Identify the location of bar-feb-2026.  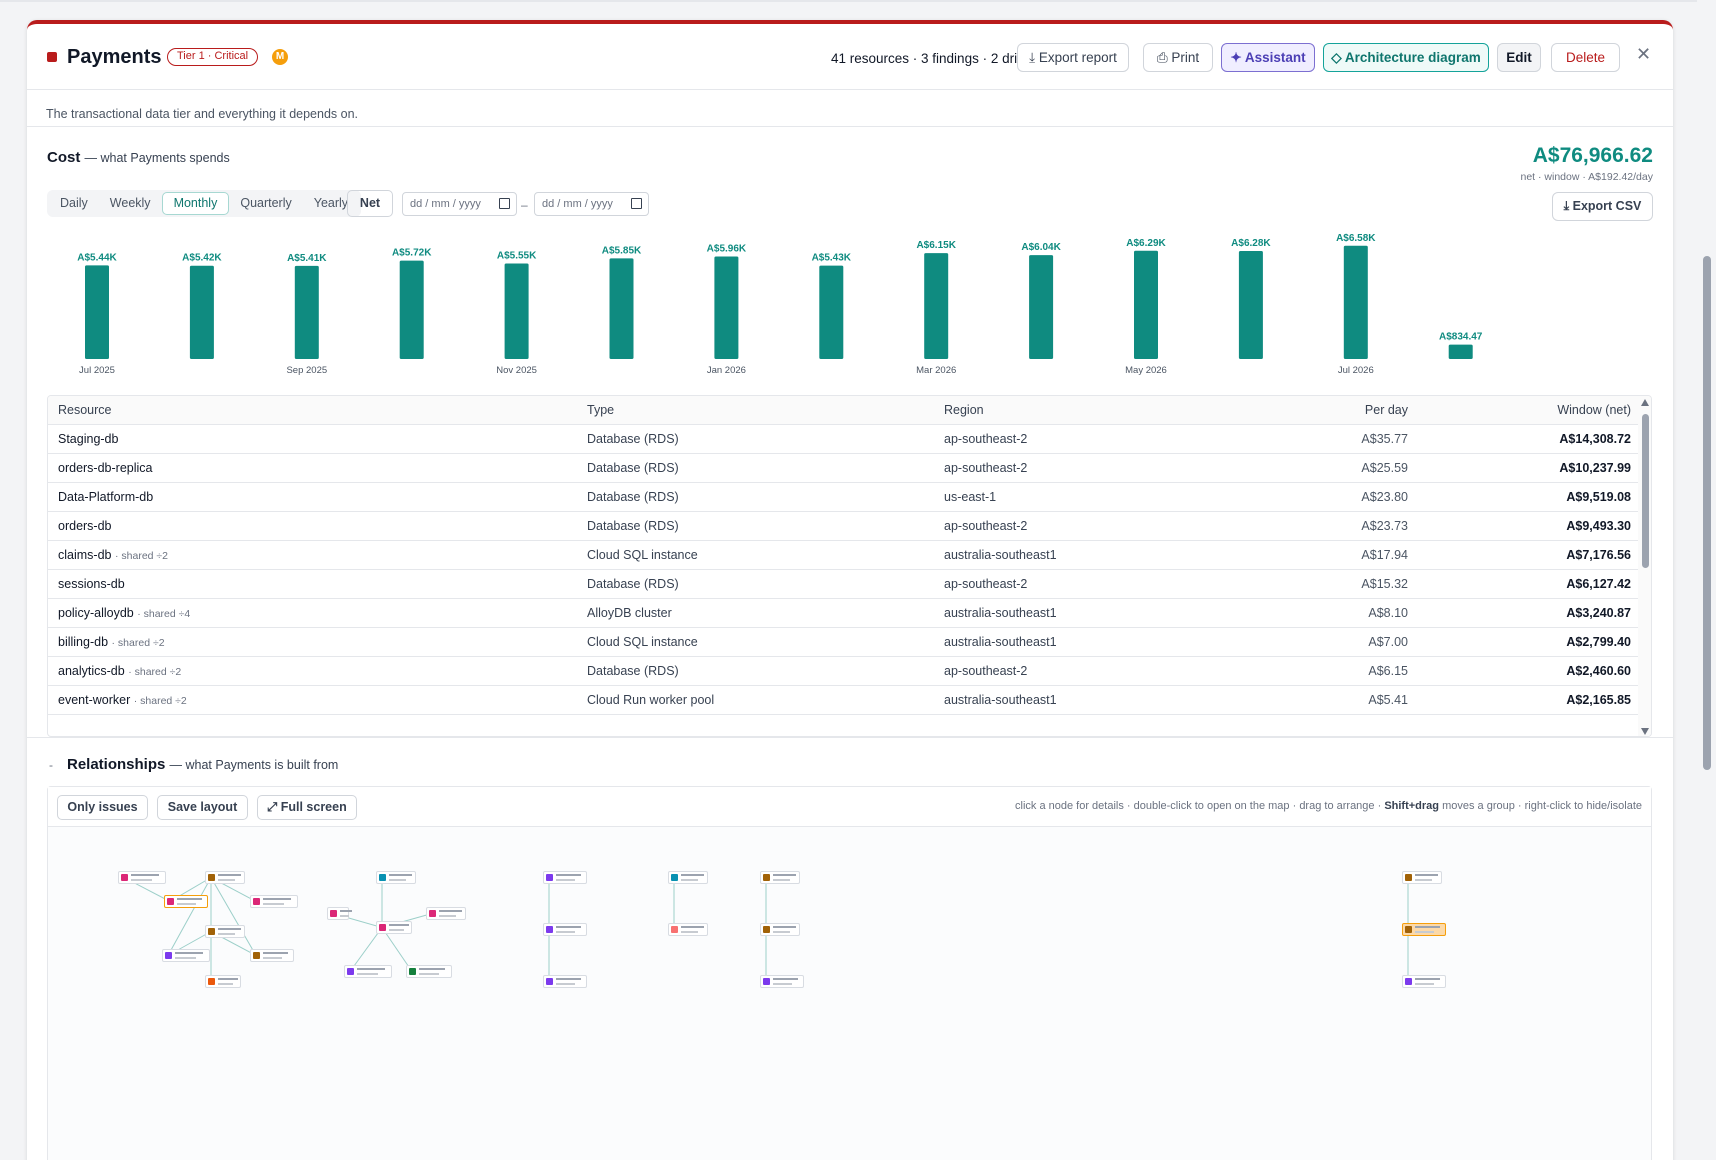
(831, 312).